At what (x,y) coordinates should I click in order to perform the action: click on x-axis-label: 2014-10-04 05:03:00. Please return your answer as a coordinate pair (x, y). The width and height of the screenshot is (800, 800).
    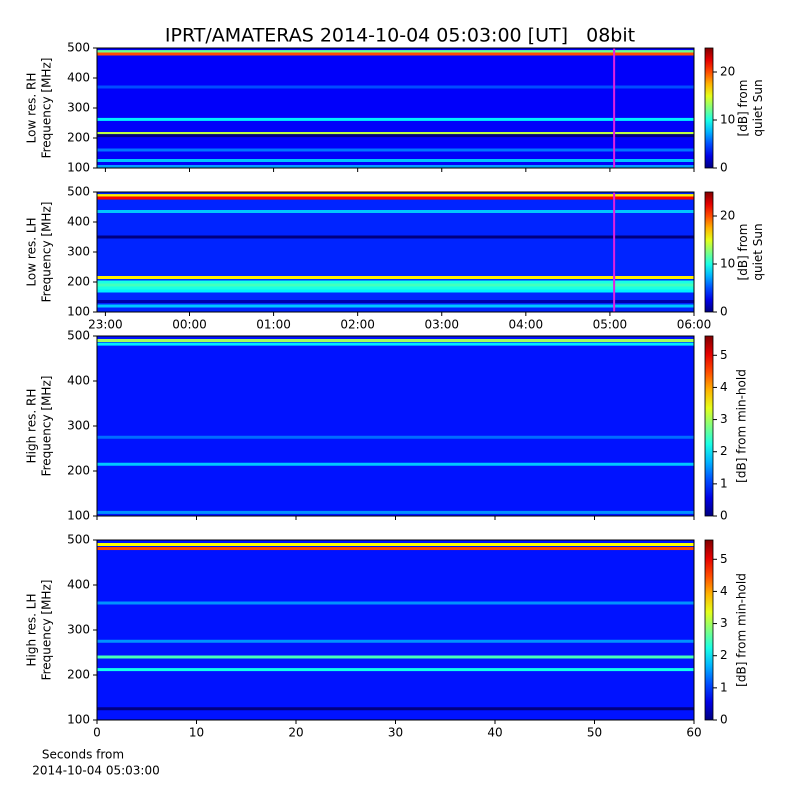
    Looking at the image, I should click on (95, 771).